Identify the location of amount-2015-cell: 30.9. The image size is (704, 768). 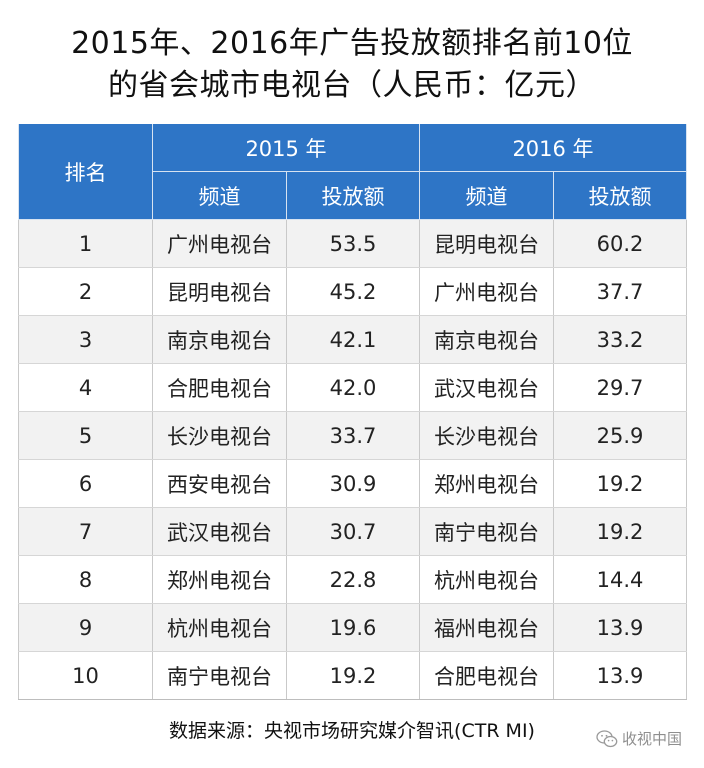
(353, 483).